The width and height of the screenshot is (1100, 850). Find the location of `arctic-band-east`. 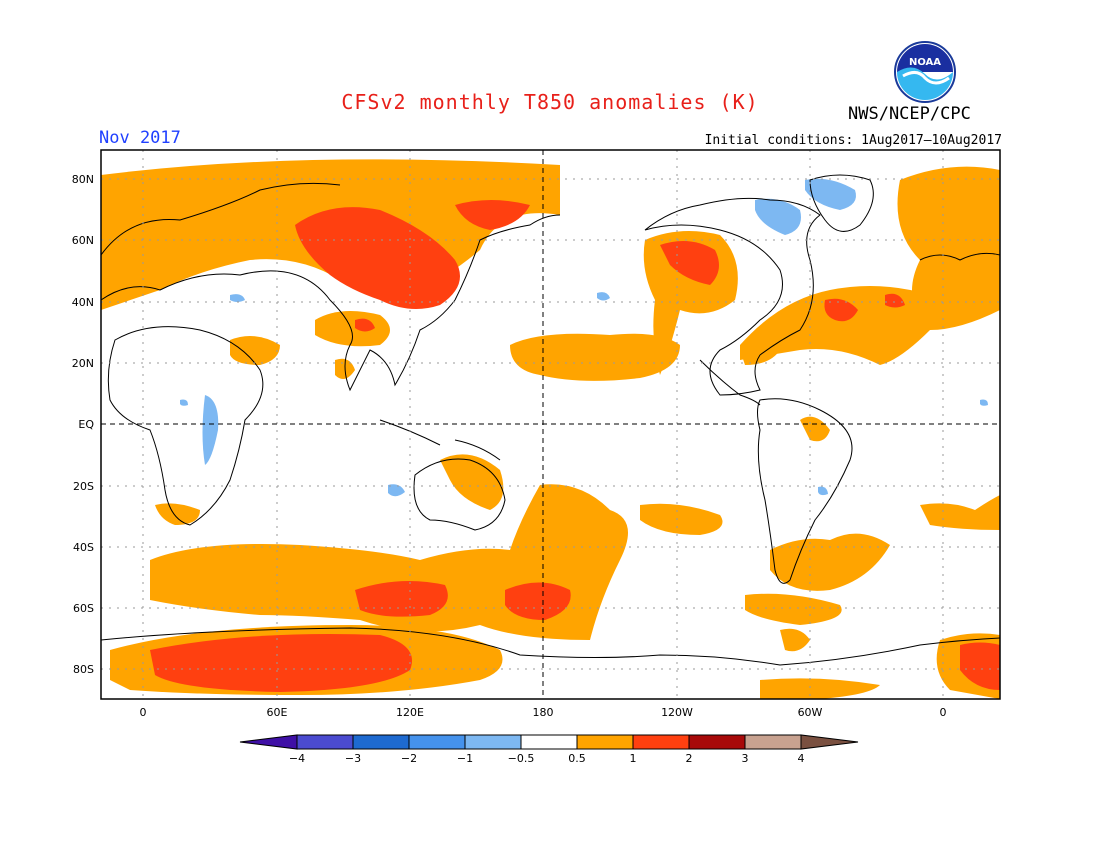

arctic-band-east is located at coordinates (948, 248).